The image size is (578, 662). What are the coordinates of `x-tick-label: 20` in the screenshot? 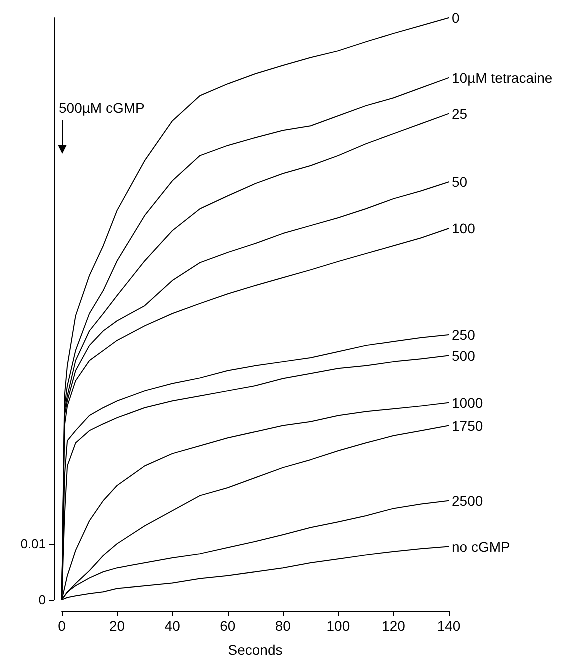 It's located at (117, 626).